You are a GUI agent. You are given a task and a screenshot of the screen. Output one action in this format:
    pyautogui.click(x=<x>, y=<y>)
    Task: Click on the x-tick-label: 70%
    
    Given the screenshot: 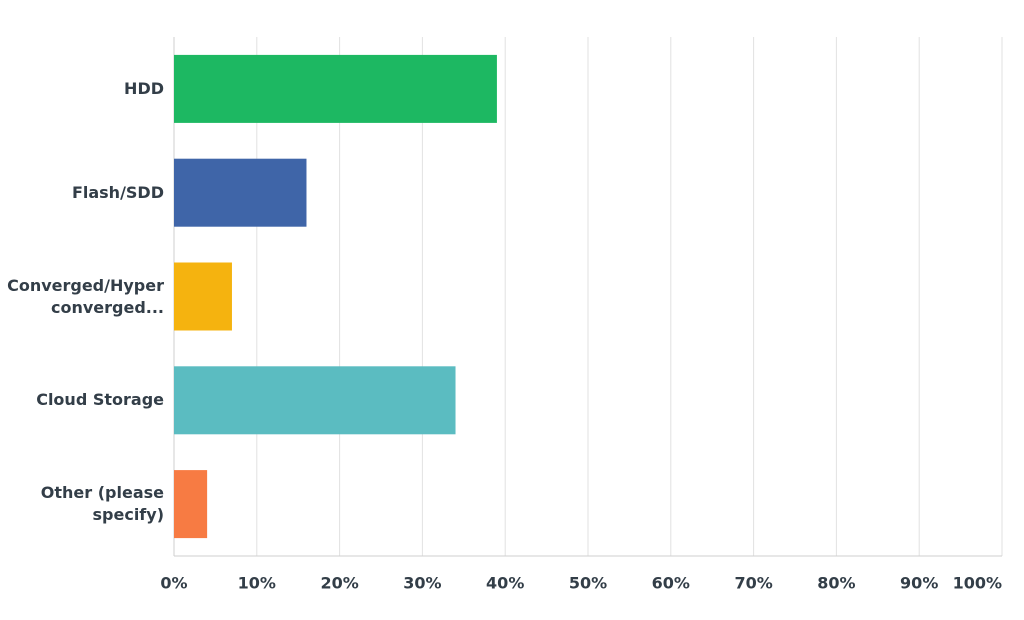 What is the action you would take?
    pyautogui.click(x=753, y=583)
    